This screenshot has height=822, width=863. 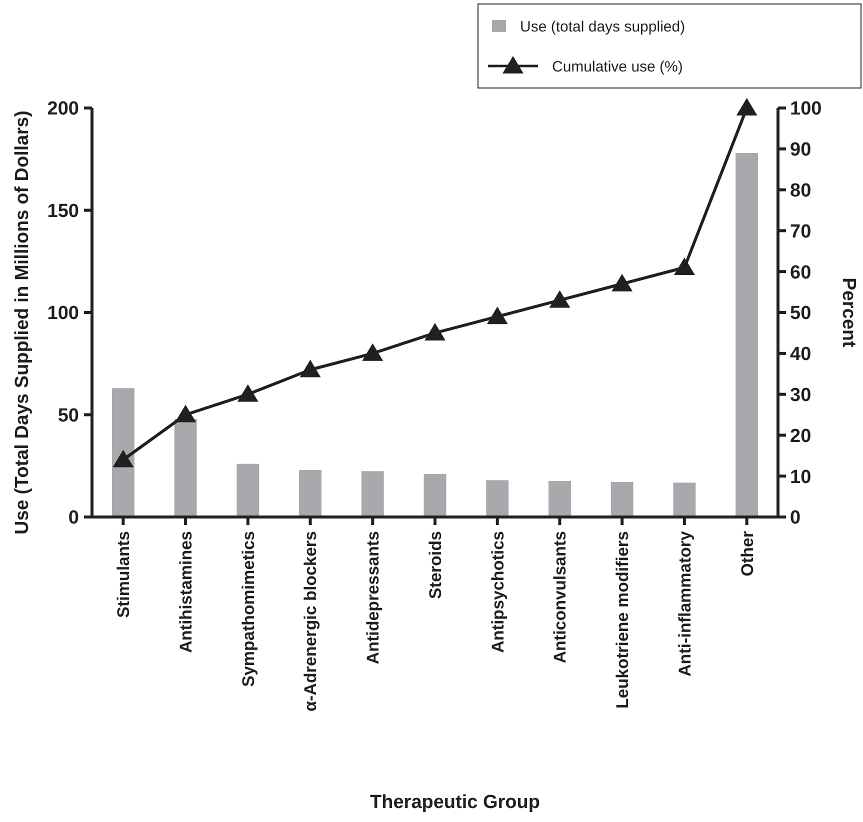 I want to click on y2-tick-label: 60, so click(x=801, y=273).